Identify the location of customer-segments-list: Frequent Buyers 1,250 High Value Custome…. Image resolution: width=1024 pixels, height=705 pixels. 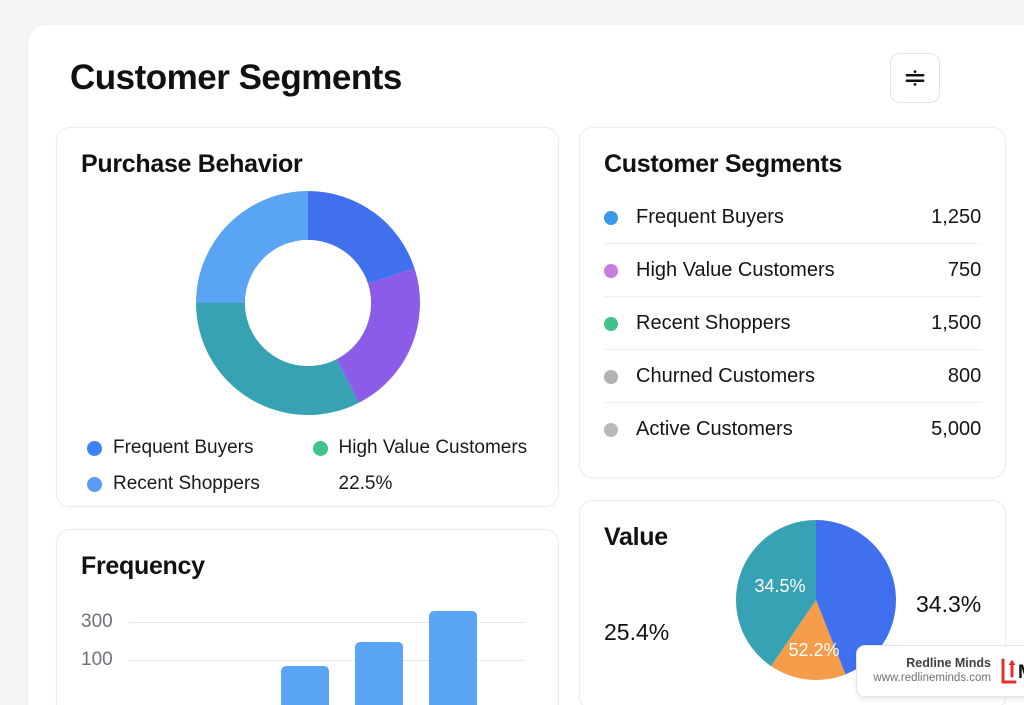
(793, 323).